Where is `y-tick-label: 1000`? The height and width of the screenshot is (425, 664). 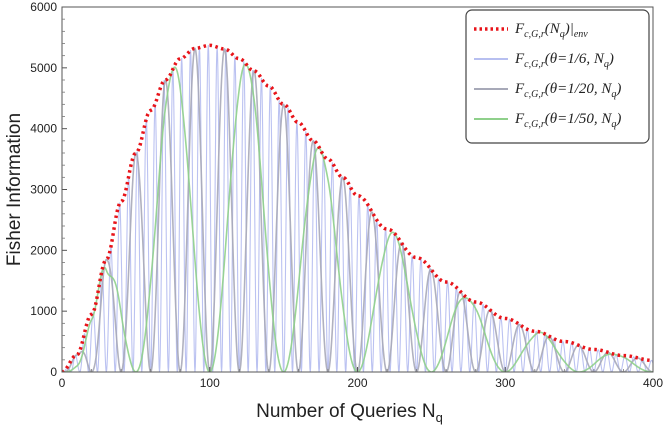
y-tick-label: 1000 is located at coordinates (43, 311).